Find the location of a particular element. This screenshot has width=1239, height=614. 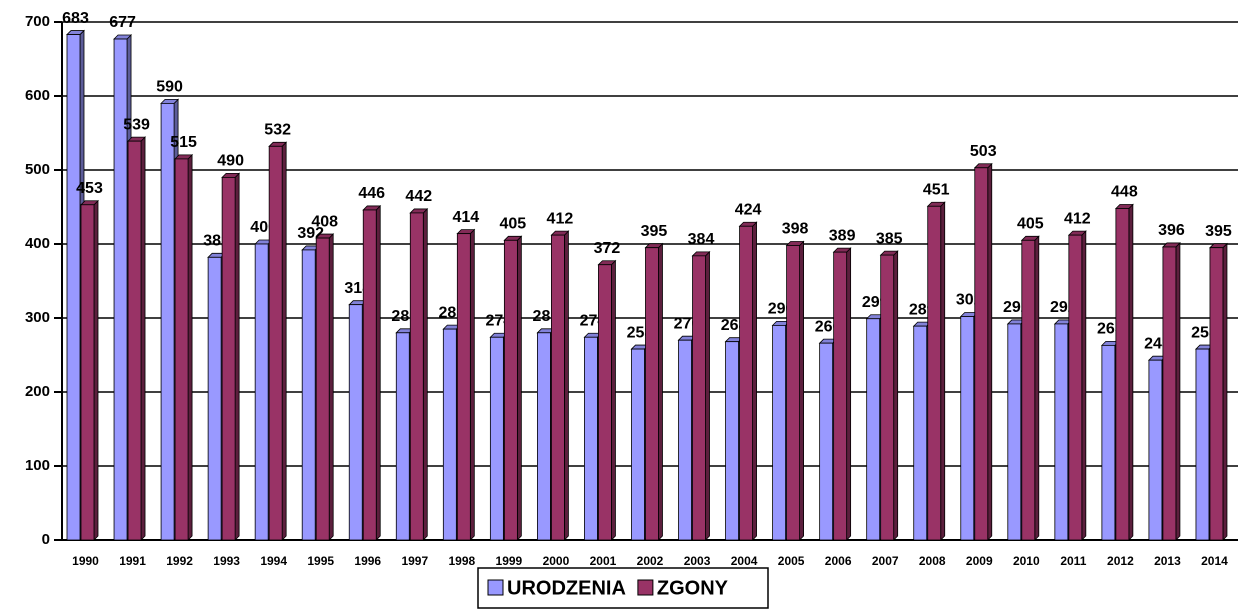

x-tick-label: 2000 is located at coordinates (556, 561).